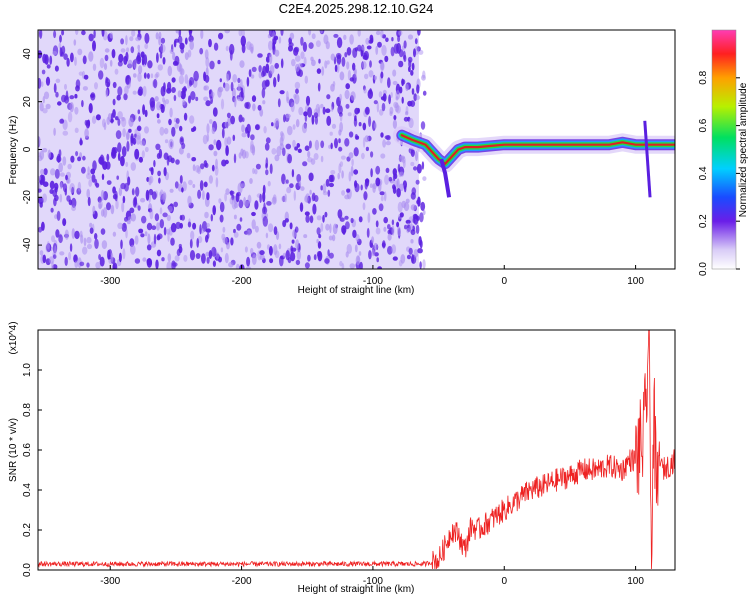  I want to click on y-tick-label: 40, so click(27, 54).